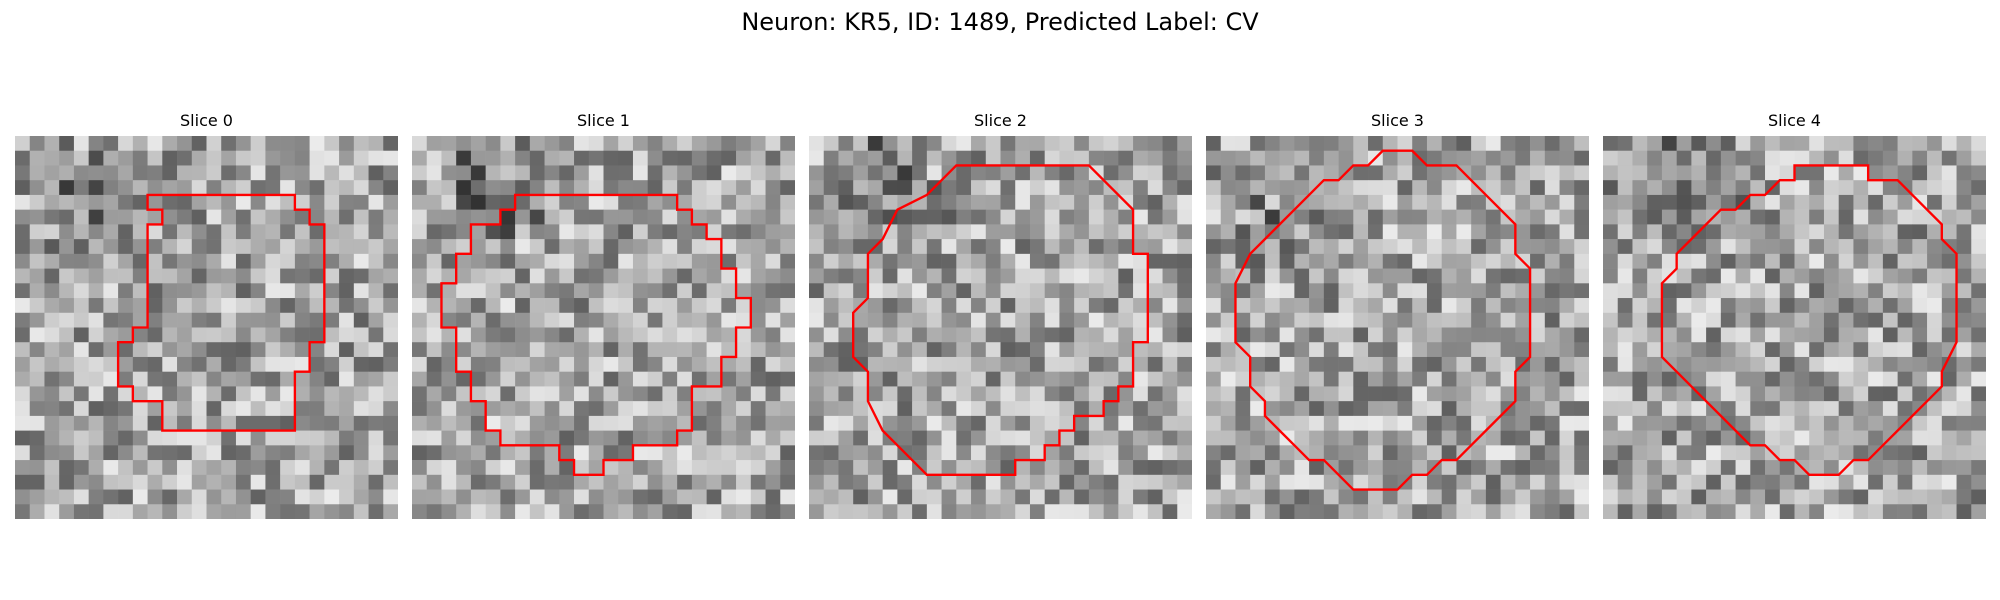 This screenshot has height=600, width=2000. What do you see at coordinates (603, 120) in the screenshot?
I see `slice-title: Slice 1` at bounding box center [603, 120].